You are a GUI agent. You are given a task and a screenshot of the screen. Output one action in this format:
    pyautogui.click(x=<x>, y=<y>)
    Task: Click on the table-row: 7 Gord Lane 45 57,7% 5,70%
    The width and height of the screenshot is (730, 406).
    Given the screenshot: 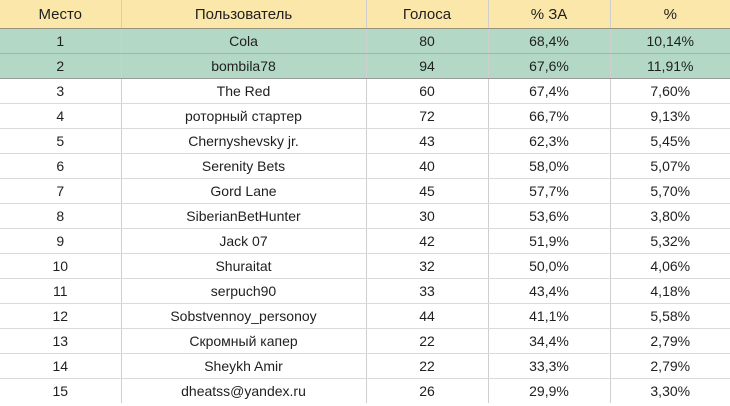 What is the action you would take?
    pyautogui.click(x=365, y=191)
    